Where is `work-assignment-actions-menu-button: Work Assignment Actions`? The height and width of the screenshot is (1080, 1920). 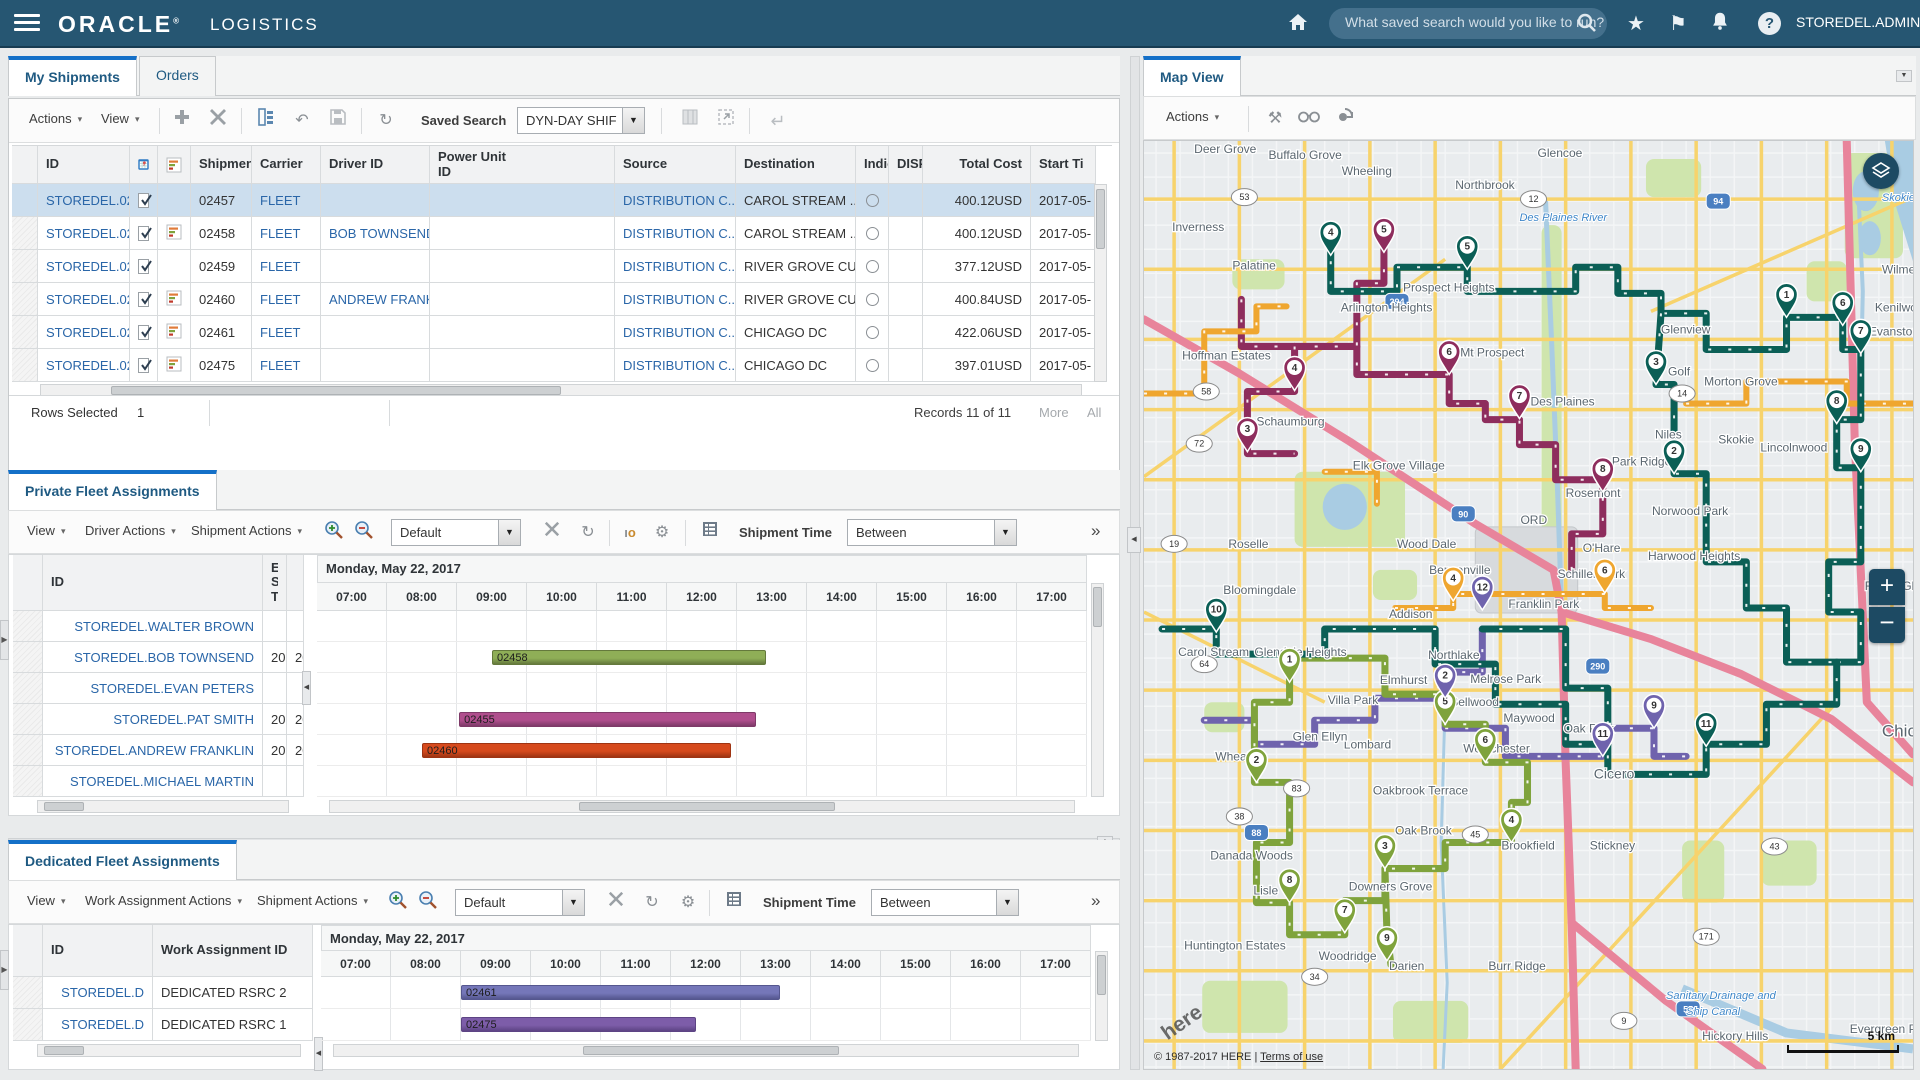 work-assignment-actions-menu-button: Work Assignment Actions is located at coordinates (163, 900).